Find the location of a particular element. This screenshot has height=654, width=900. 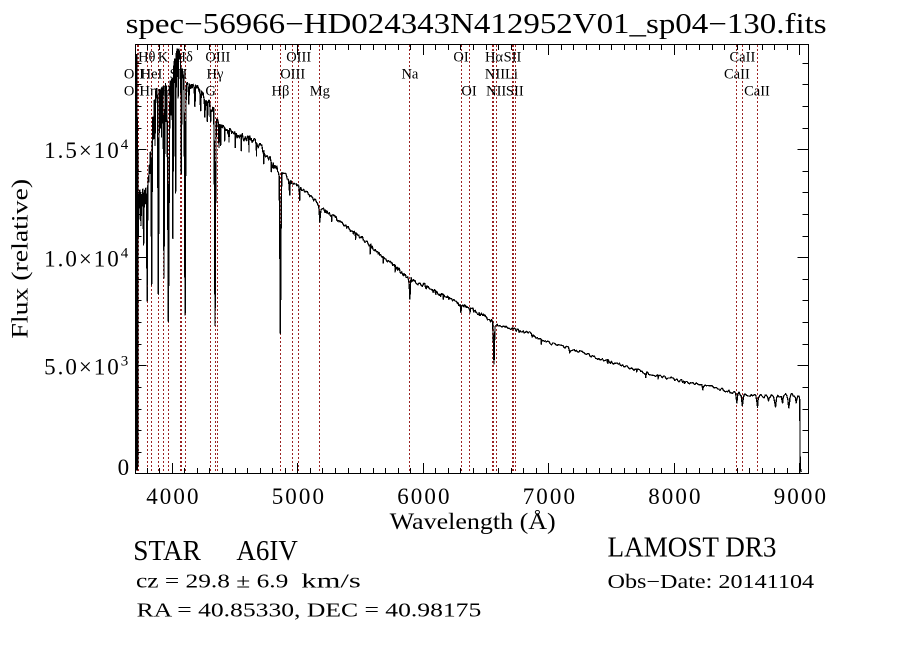

svg-text: K is located at coordinates (163, 58).